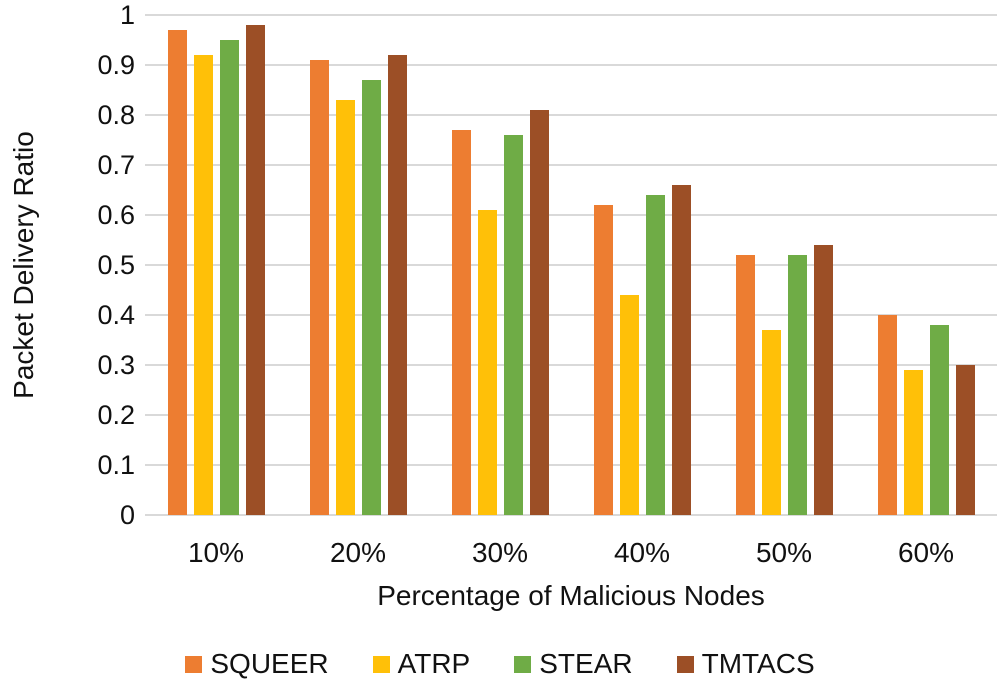 The image size is (1000, 690). I want to click on bar-tmtacs-30%, so click(539, 312).